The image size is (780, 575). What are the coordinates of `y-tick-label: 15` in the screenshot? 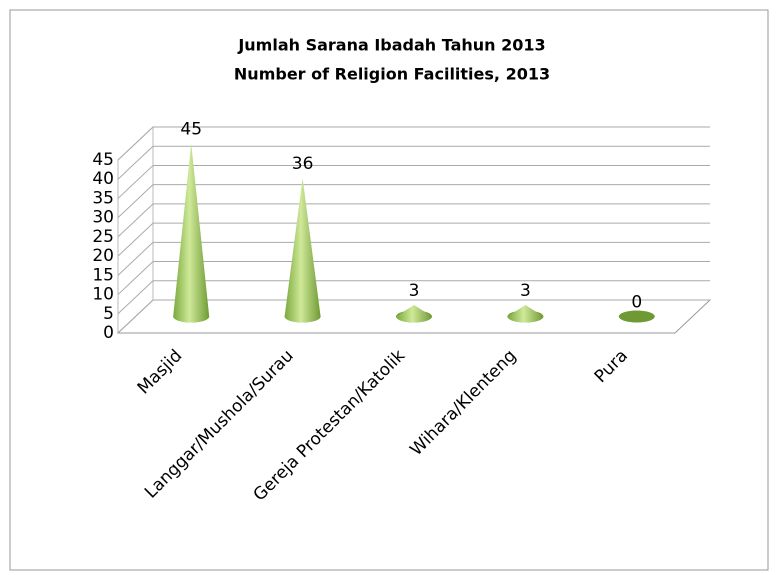 It's located at (103, 275).